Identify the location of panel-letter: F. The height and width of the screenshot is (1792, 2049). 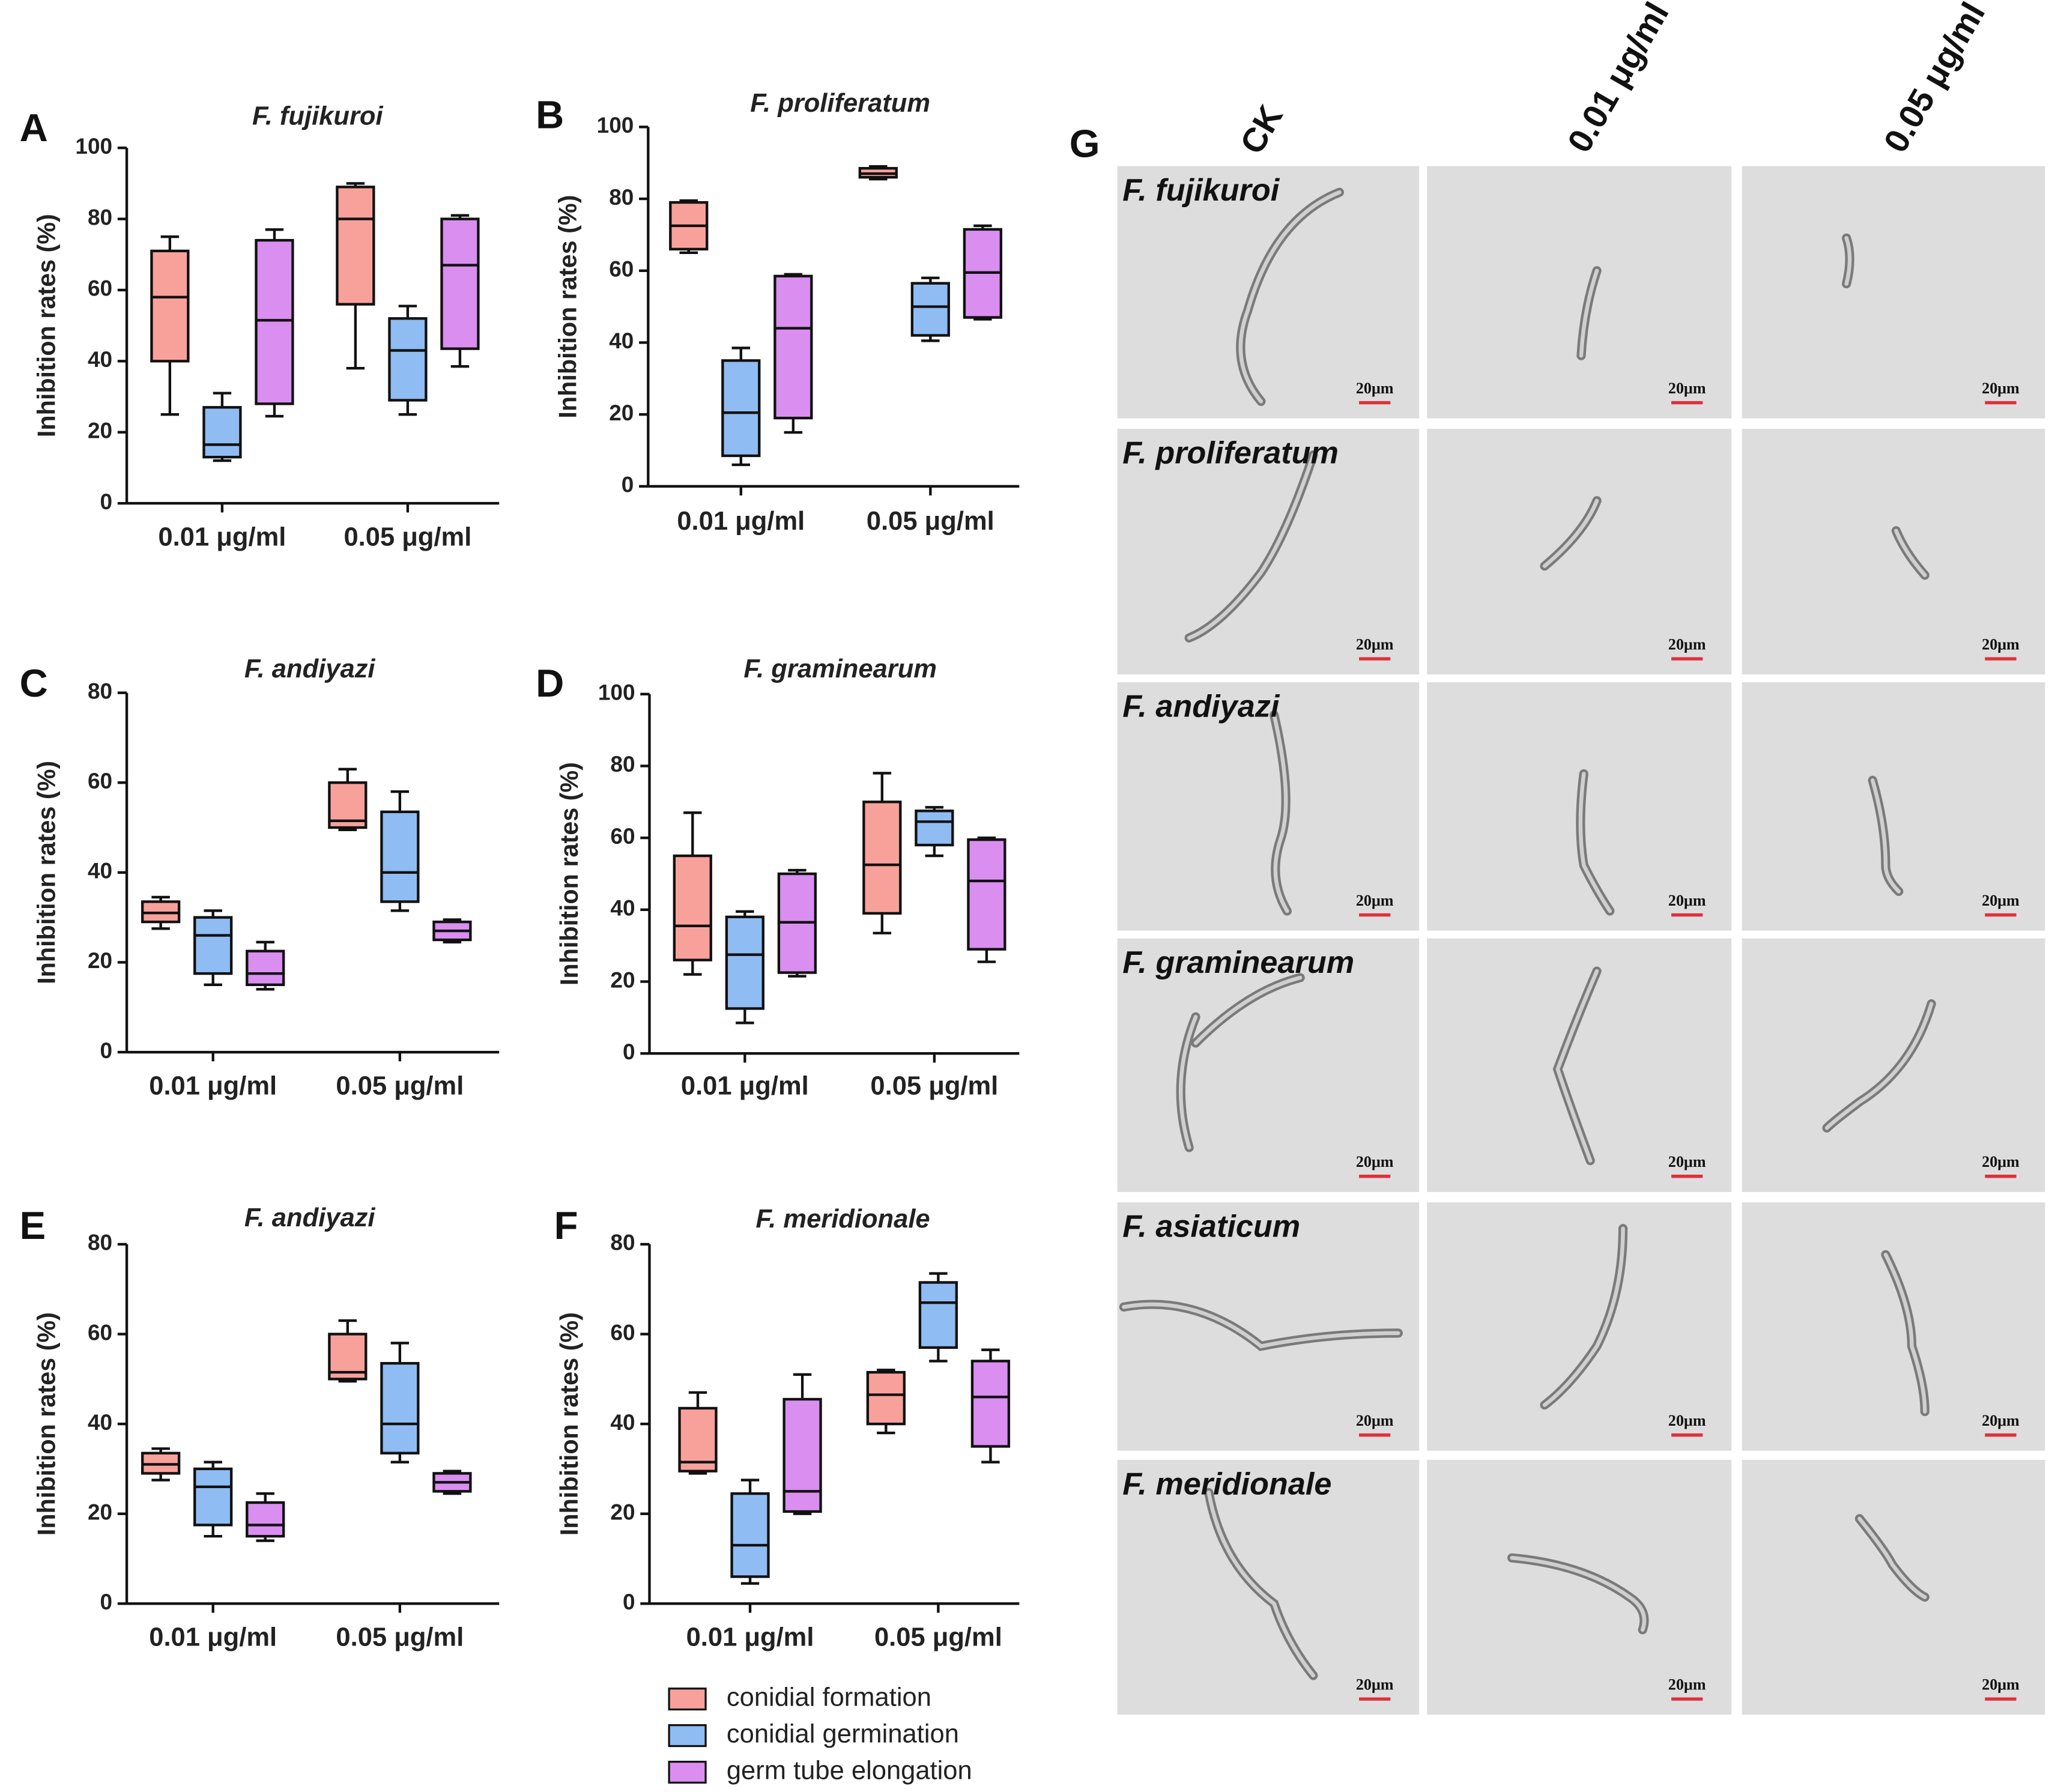
(566, 1225).